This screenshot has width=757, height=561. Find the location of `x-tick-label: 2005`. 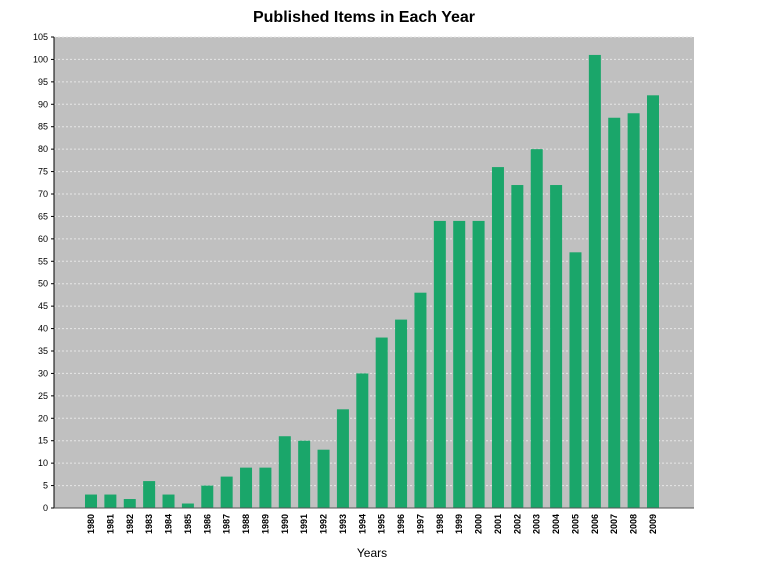

x-tick-label: 2005 is located at coordinates (575, 524).